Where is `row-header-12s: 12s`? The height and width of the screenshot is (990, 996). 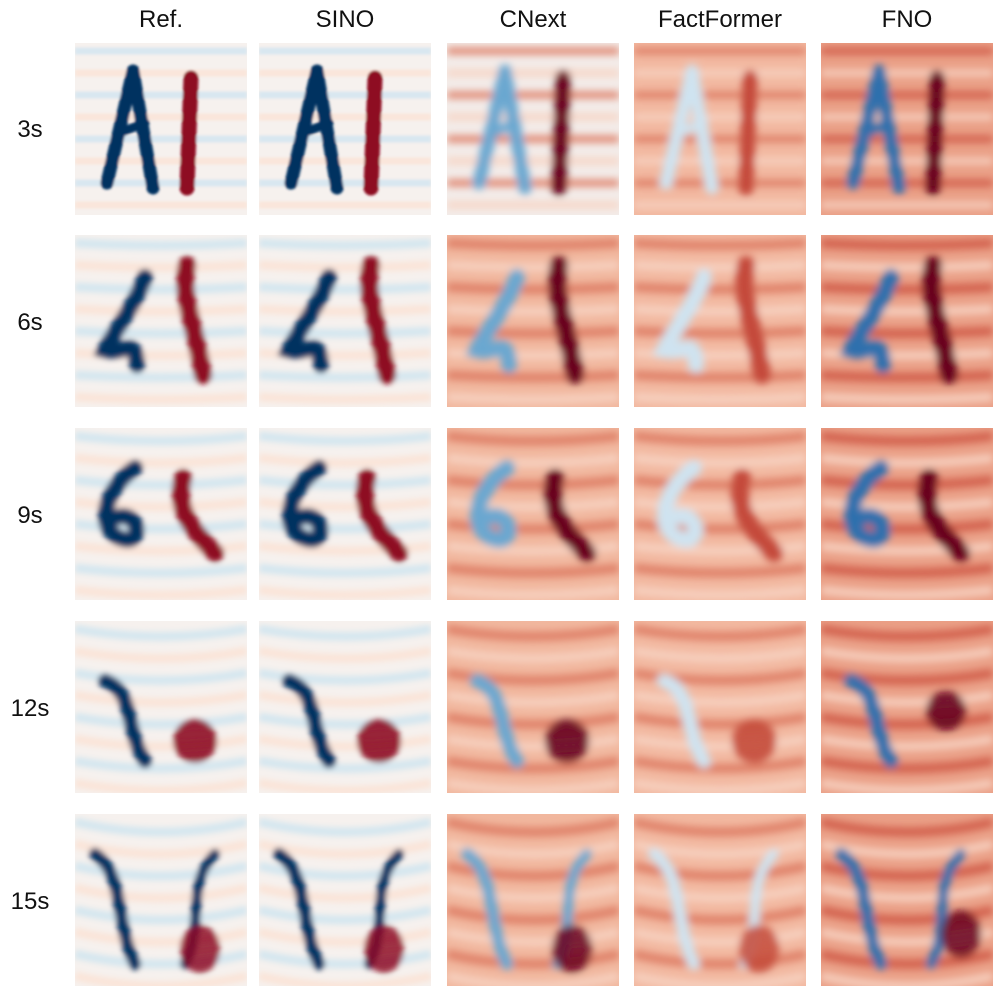 row-header-12s: 12s is located at coordinates (30, 708).